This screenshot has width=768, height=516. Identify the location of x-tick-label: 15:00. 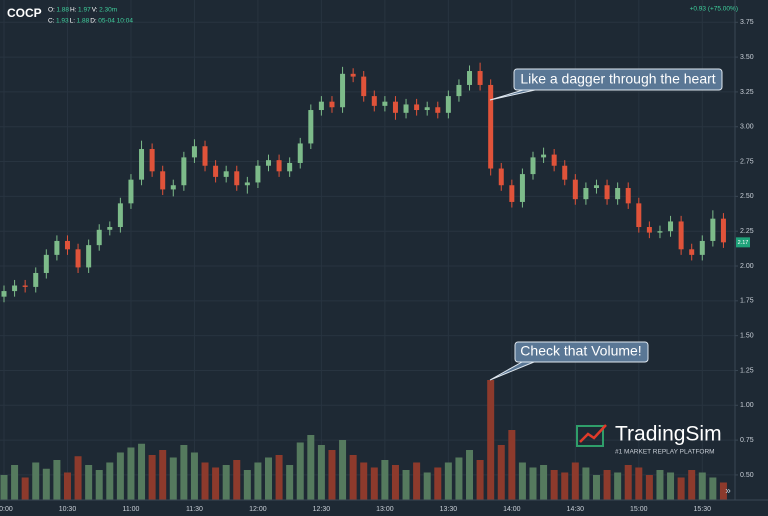
(639, 509).